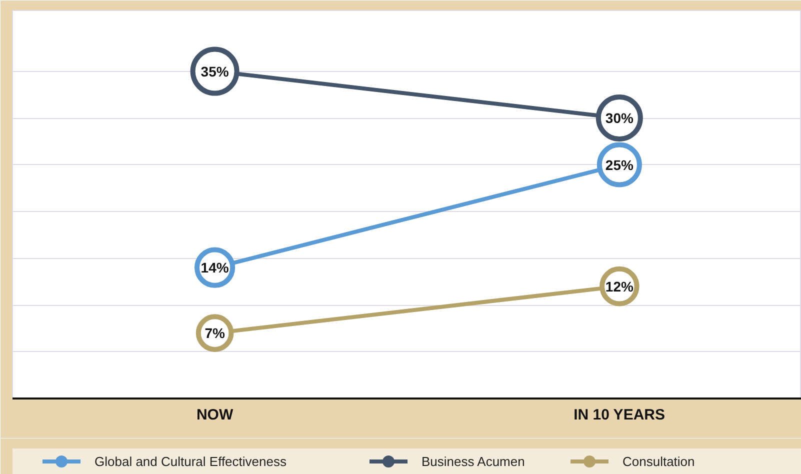 The height and width of the screenshot is (474, 801). Describe the element at coordinates (473, 461) in the screenshot. I see `legend-label: Business Acumen` at that location.